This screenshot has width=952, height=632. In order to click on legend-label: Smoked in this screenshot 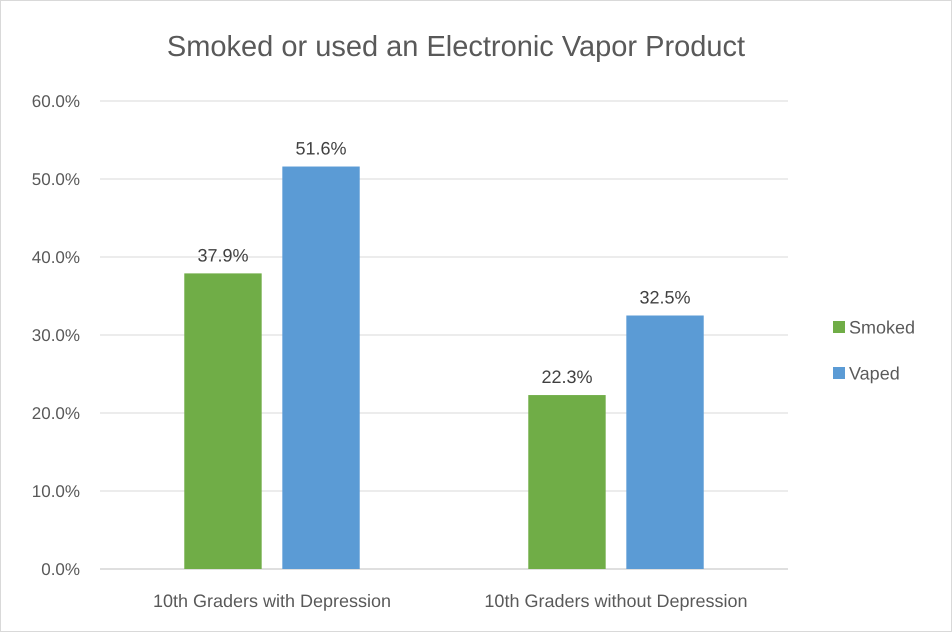, I will do `click(882, 327)`.